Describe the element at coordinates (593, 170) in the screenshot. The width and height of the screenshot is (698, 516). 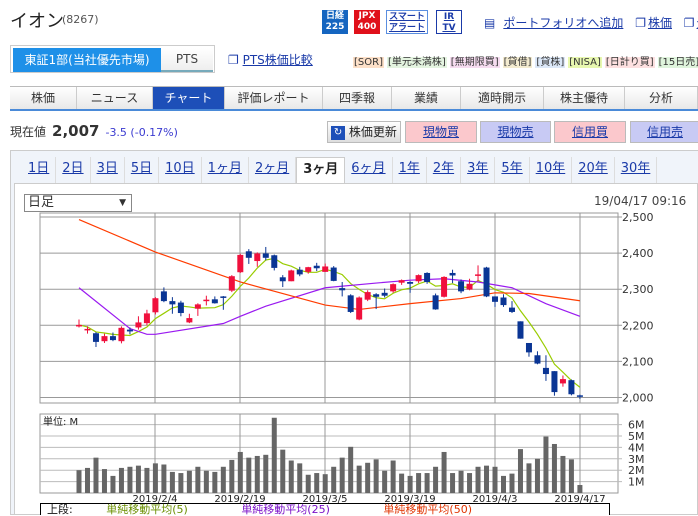
I see `period-tab: 20年` at that location.